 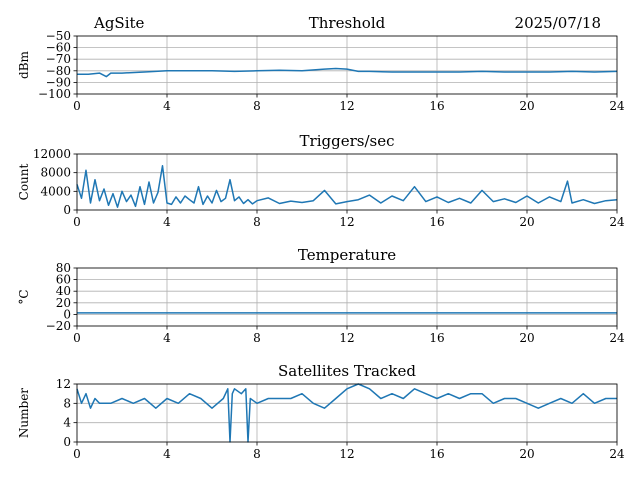 What do you see at coordinates (58, 82) in the screenshot?
I see `y-tick-label: −90` at bounding box center [58, 82].